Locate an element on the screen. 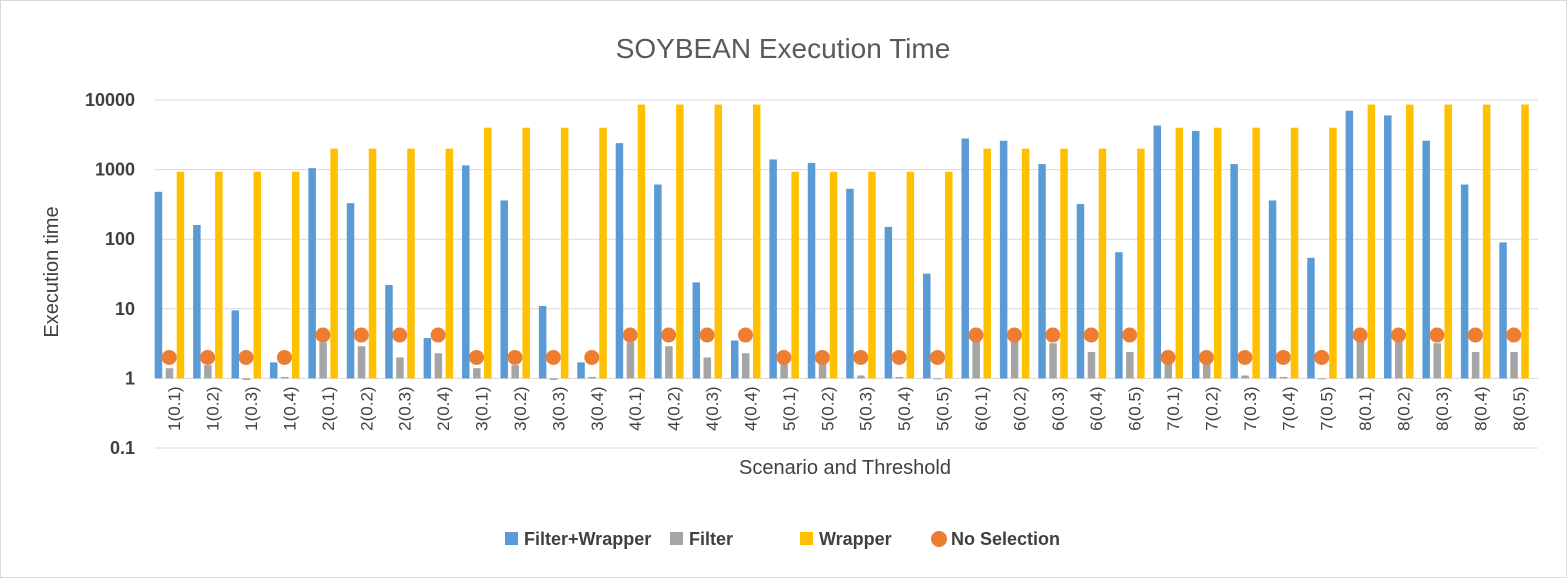 The image size is (1567, 578). category-label: 7(0.4) is located at coordinates (1288, 408).